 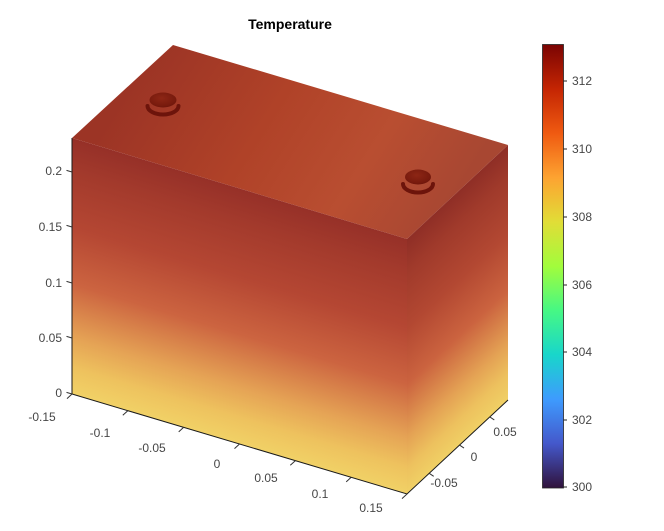 What do you see at coordinates (457, 319) in the screenshot?
I see `block-front-right-face` at bounding box center [457, 319].